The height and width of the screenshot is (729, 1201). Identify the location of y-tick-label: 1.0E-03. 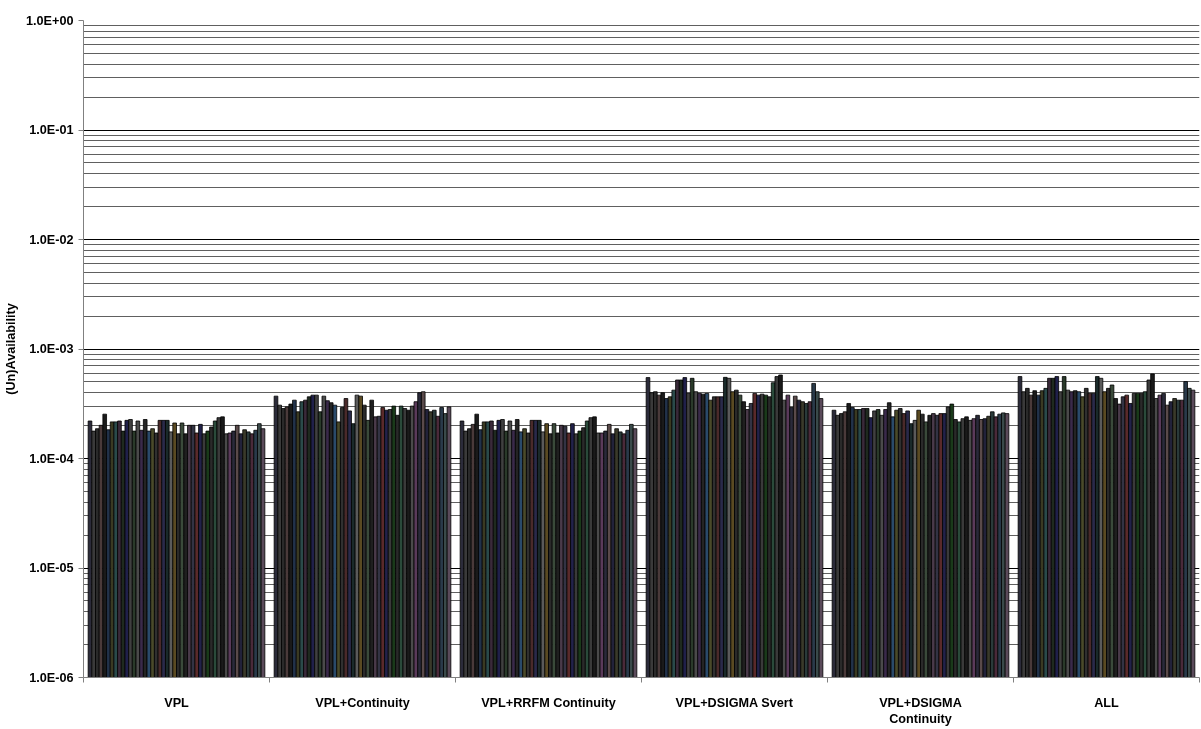
(51, 349).